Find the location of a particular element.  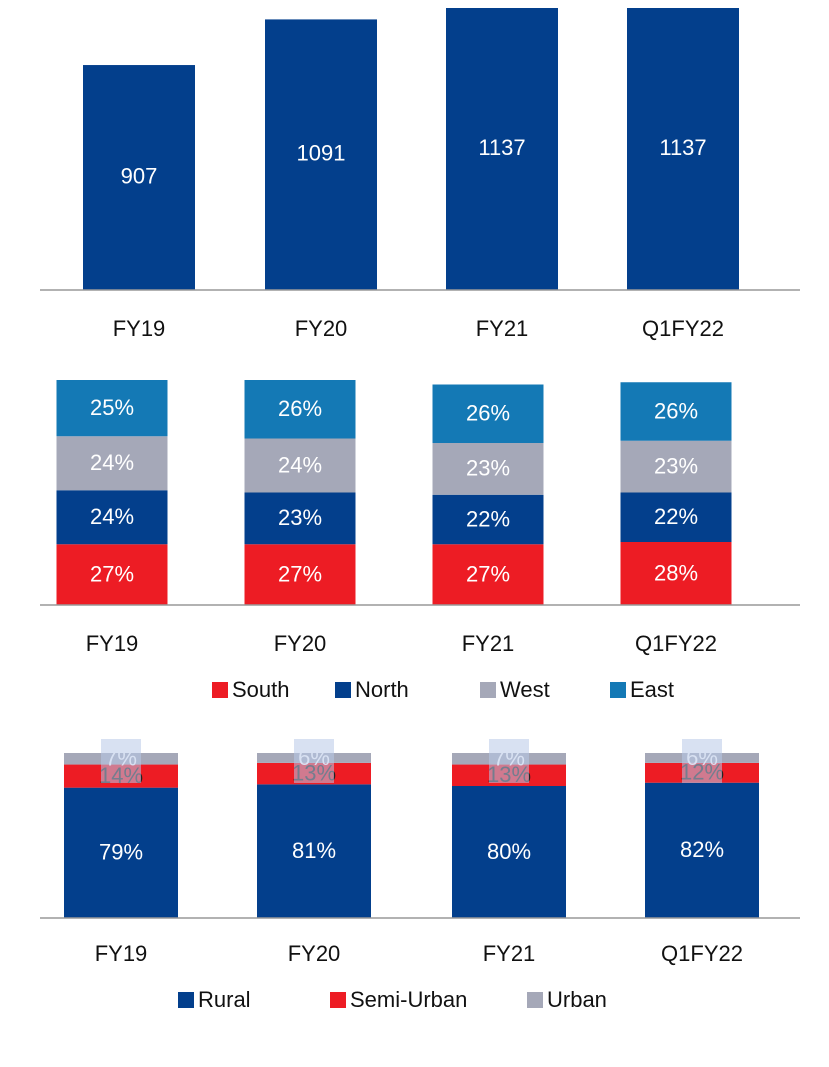

value-label: 82% is located at coordinates (702, 849).